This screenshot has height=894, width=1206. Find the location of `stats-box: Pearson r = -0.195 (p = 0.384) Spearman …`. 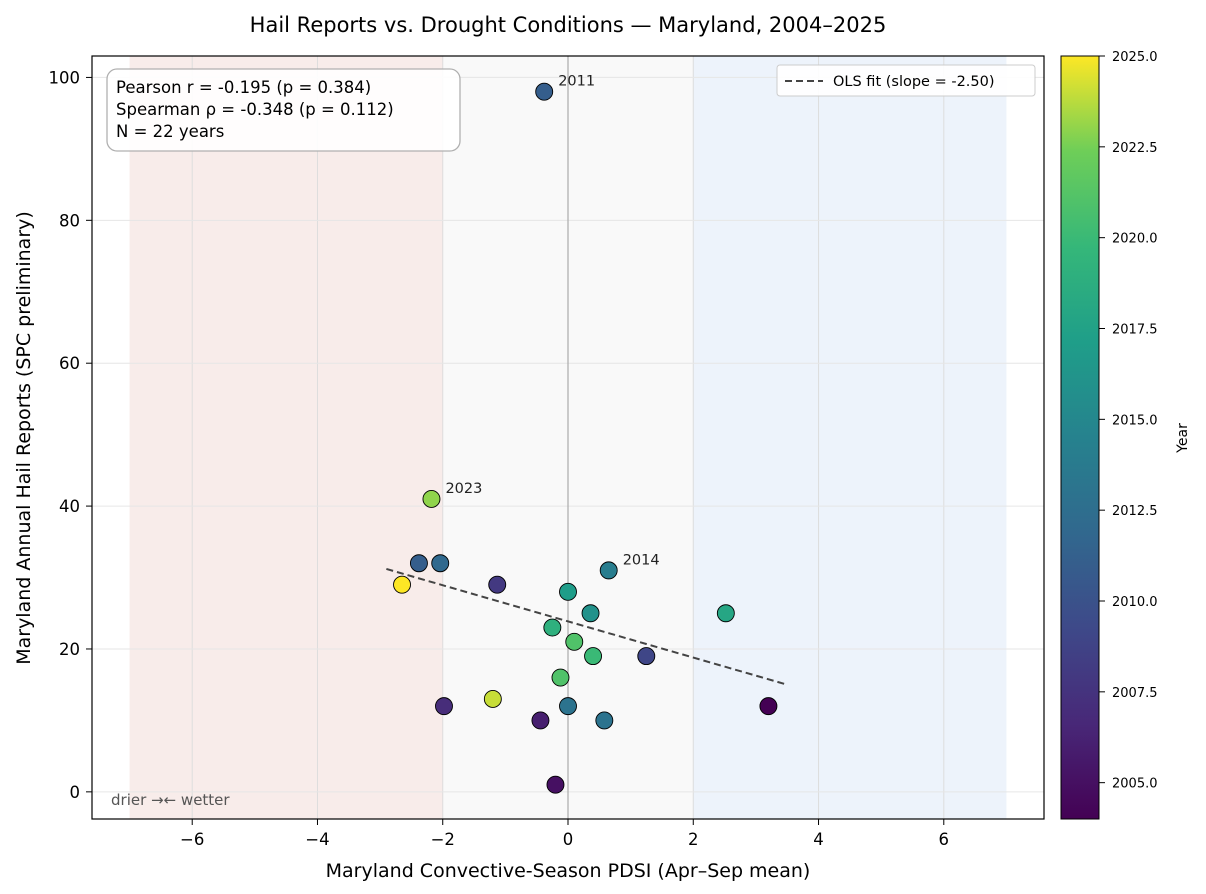

stats-box: Pearson r = -0.195 (p = 0.384) Spearman … is located at coordinates (283, 110).